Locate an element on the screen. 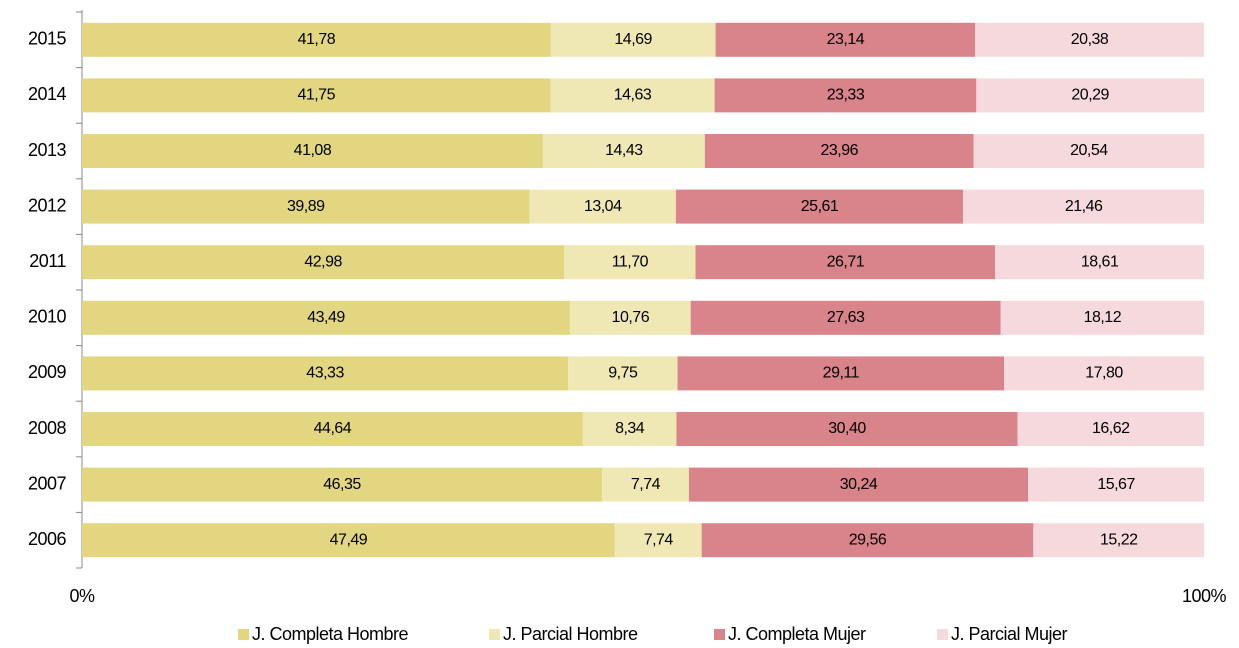  legend-label: J. Parcial Mujer is located at coordinates (1009, 634).